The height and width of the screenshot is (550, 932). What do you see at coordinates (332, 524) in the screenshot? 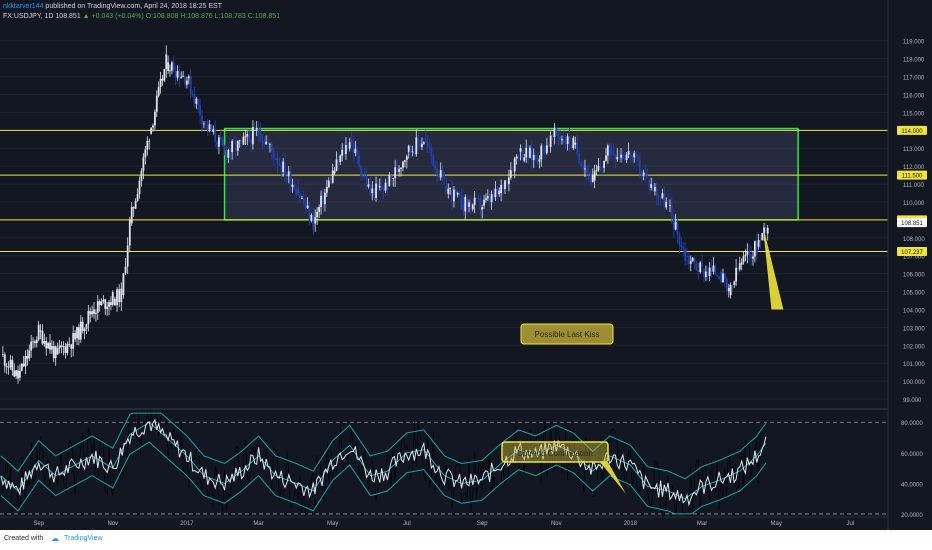
I see `time-tick-label: May` at bounding box center [332, 524].